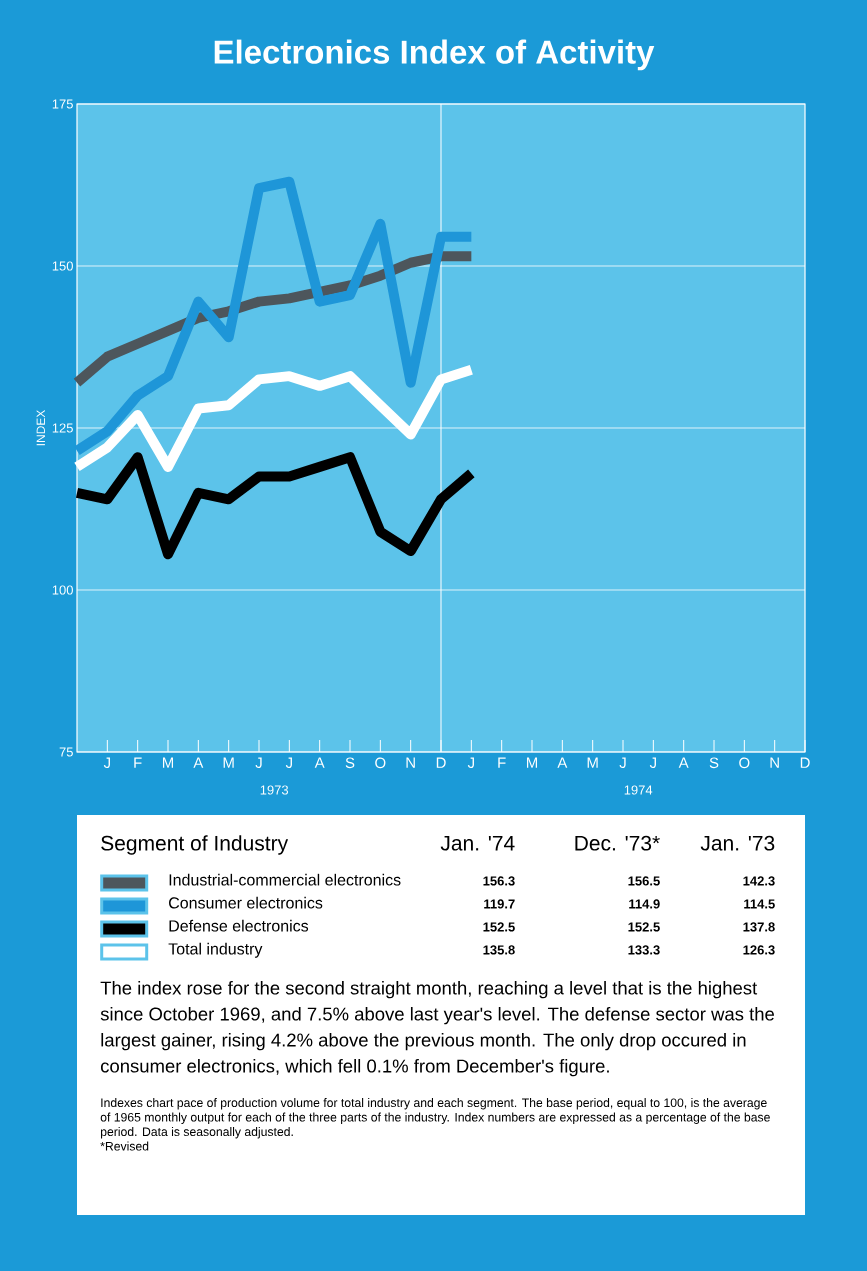  I want to click on legend-label: Total industry, so click(215, 950).